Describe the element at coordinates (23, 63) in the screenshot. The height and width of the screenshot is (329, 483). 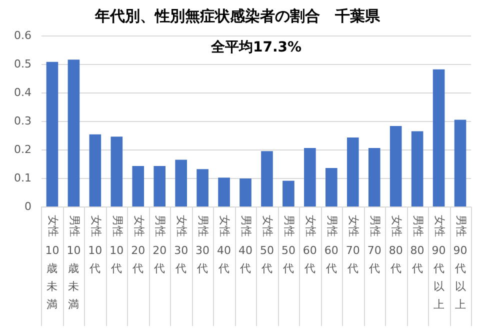
I see `y-tick-label: 0.5` at that location.